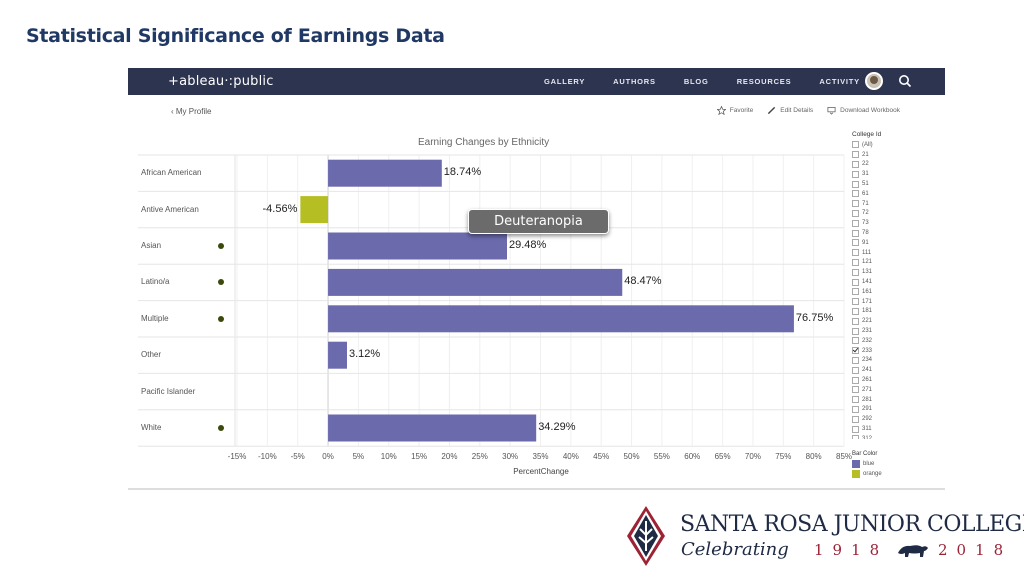 Image resolution: width=1024 pixels, height=576 pixels. I want to click on nav-item-activity: ACTIVITY, so click(839, 81).